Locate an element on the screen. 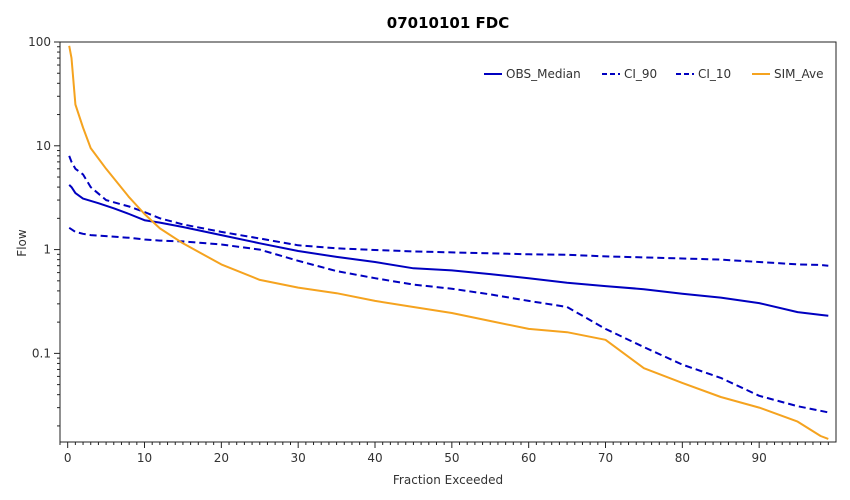 This screenshot has height=500, width=850. x-tick-label: 80 is located at coordinates (682, 458).